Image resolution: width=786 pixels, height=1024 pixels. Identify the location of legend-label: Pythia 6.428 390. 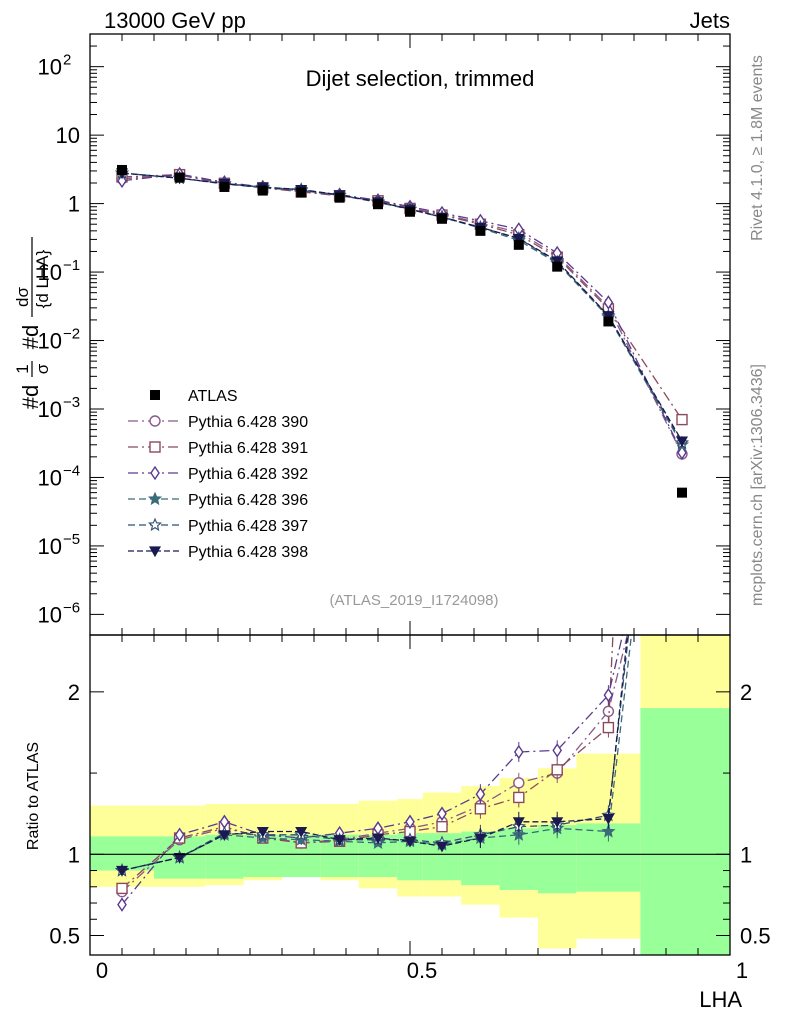
(248, 422).